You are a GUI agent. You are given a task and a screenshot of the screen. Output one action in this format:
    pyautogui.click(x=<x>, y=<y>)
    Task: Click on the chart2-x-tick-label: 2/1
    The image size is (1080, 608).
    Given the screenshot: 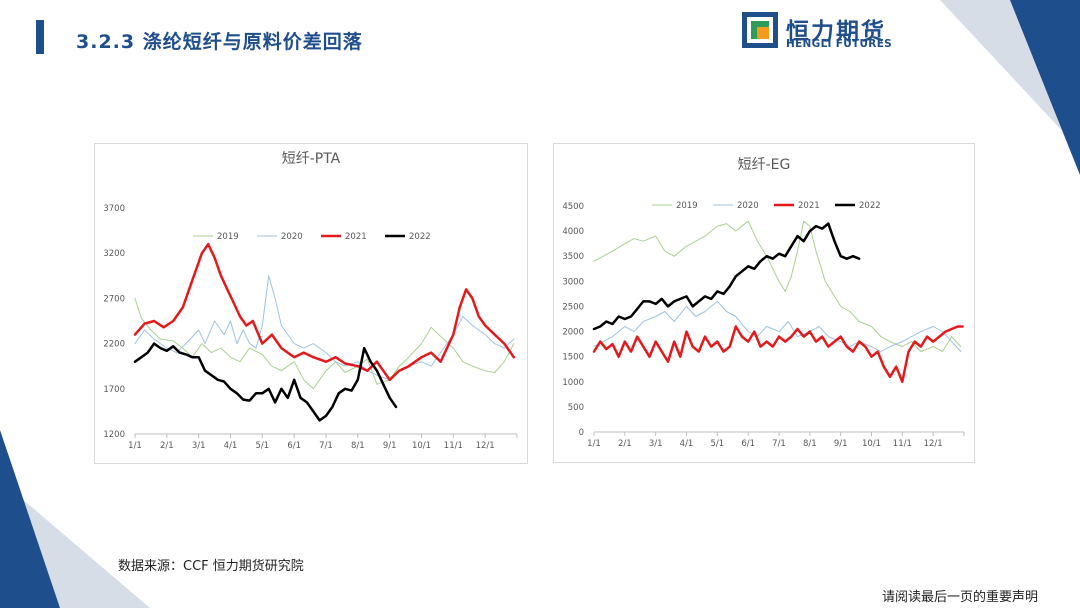 What is the action you would take?
    pyautogui.click(x=625, y=444)
    